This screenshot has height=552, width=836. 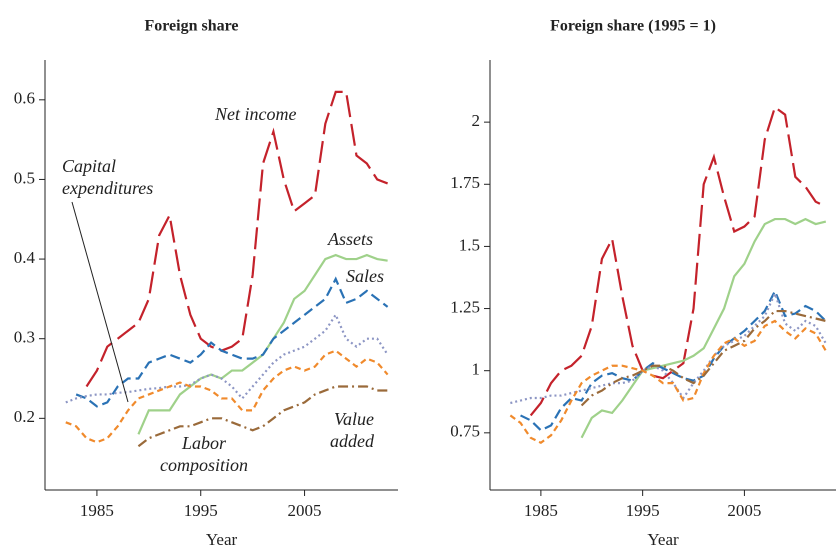 I want to click on series-annotation: Capital expenditures, so click(x=108, y=177).